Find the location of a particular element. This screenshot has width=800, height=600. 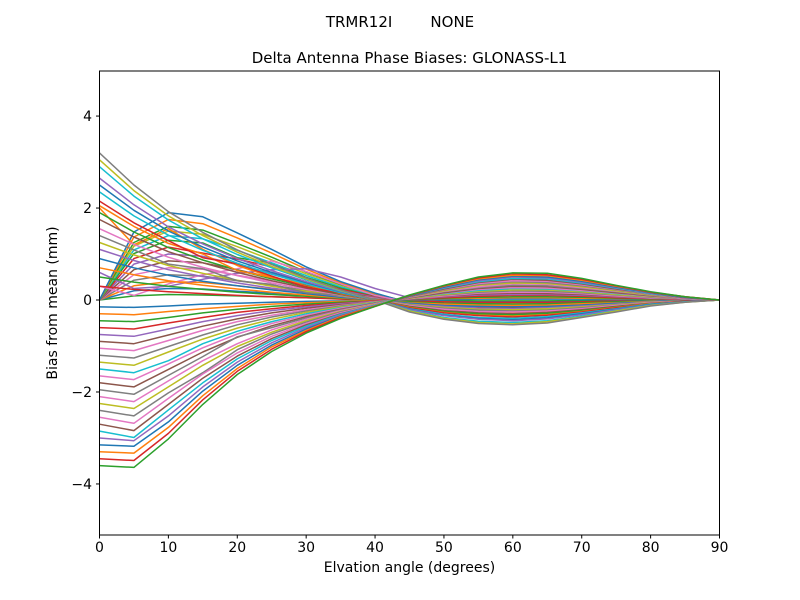

x-tick-label: 0 is located at coordinates (99, 548).